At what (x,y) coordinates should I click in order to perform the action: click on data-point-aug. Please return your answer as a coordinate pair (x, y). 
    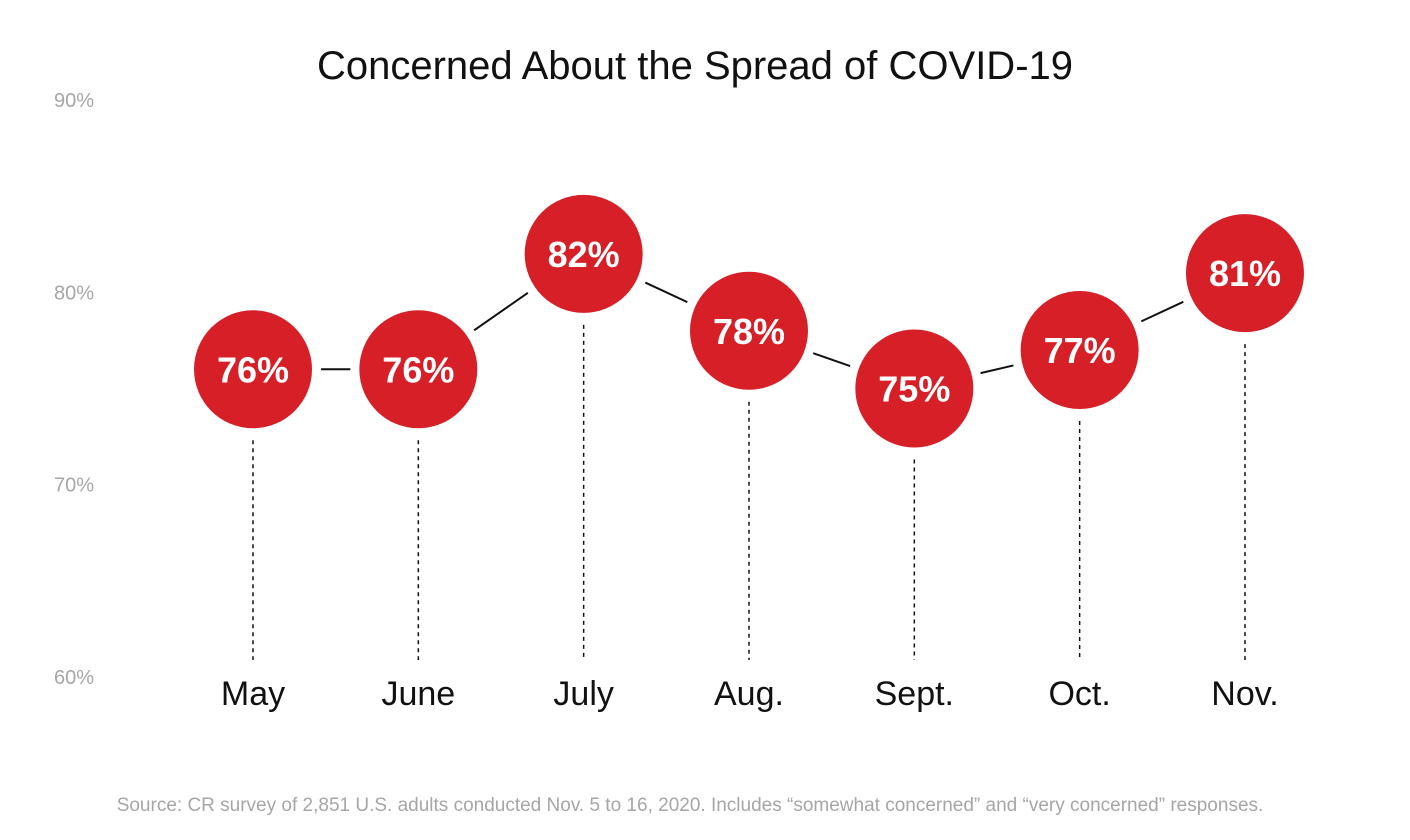
    Looking at the image, I should click on (748, 330).